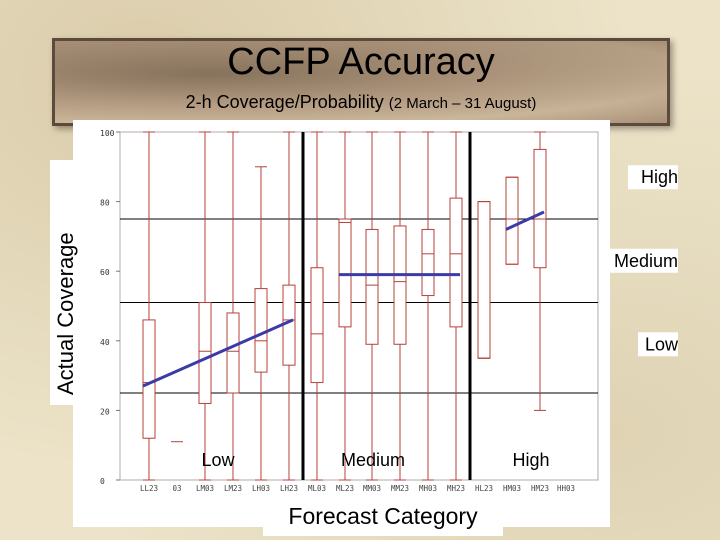  Describe the element at coordinates (149, 488) in the screenshot. I see `x-tick-label: LL23` at that location.